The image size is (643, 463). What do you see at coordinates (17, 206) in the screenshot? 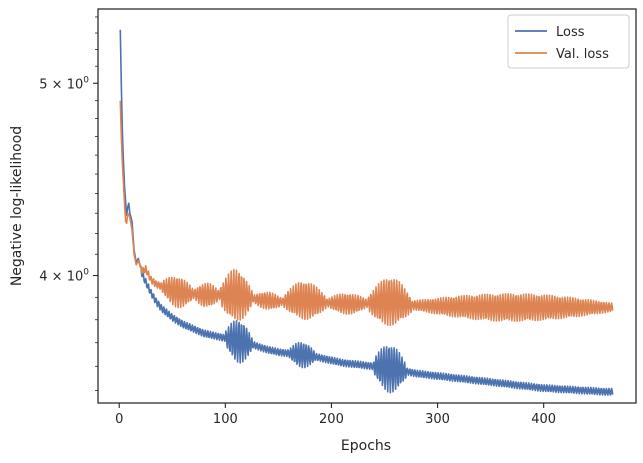
I see `y-axis-label: Negative log-likelihood` at bounding box center [17, 206].